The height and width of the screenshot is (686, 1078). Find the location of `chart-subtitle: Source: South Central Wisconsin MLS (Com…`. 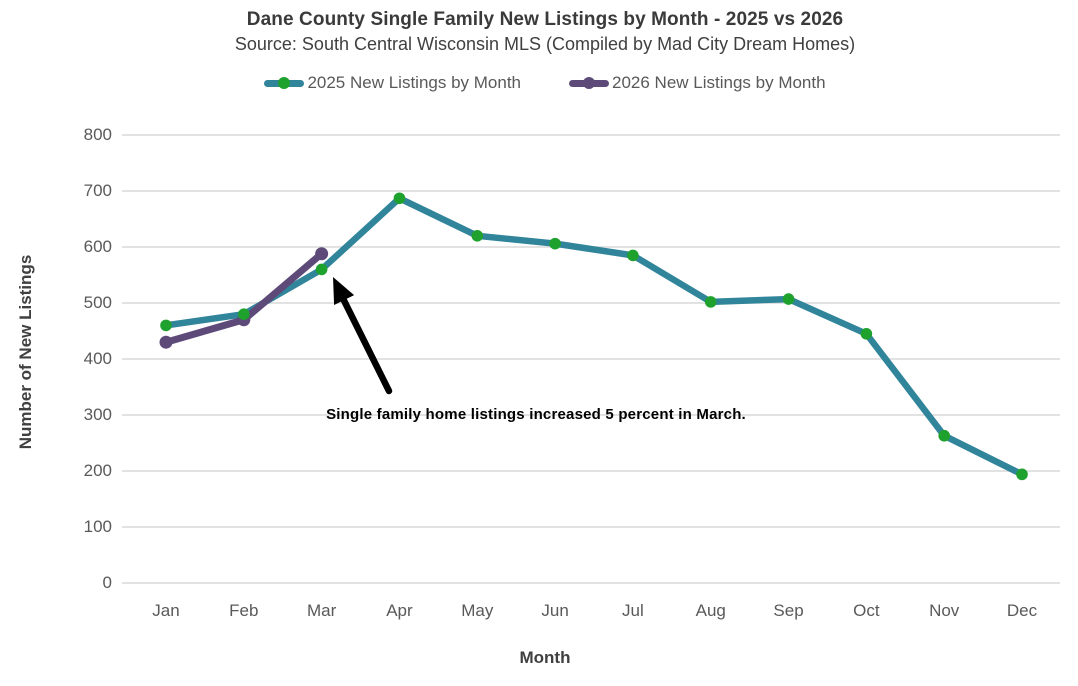

chart-subtitle: Source: South Central Wisconsin MLS (Com… is located at coordinates (545, 44).